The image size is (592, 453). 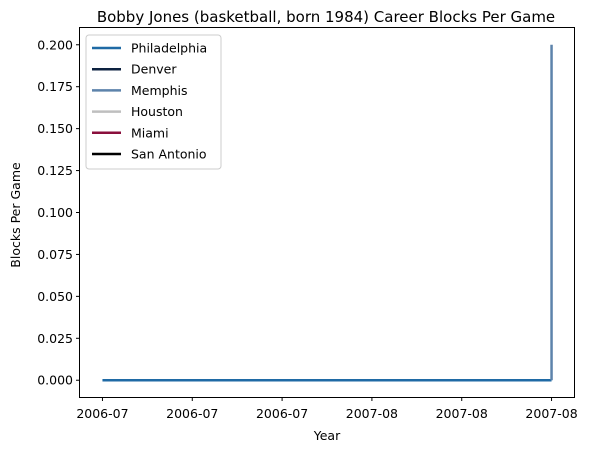 What do you see at coordinates (55, 254) in the screenshot?
I see `y-tick-label: 0.075` at bounding box center [55, 254].